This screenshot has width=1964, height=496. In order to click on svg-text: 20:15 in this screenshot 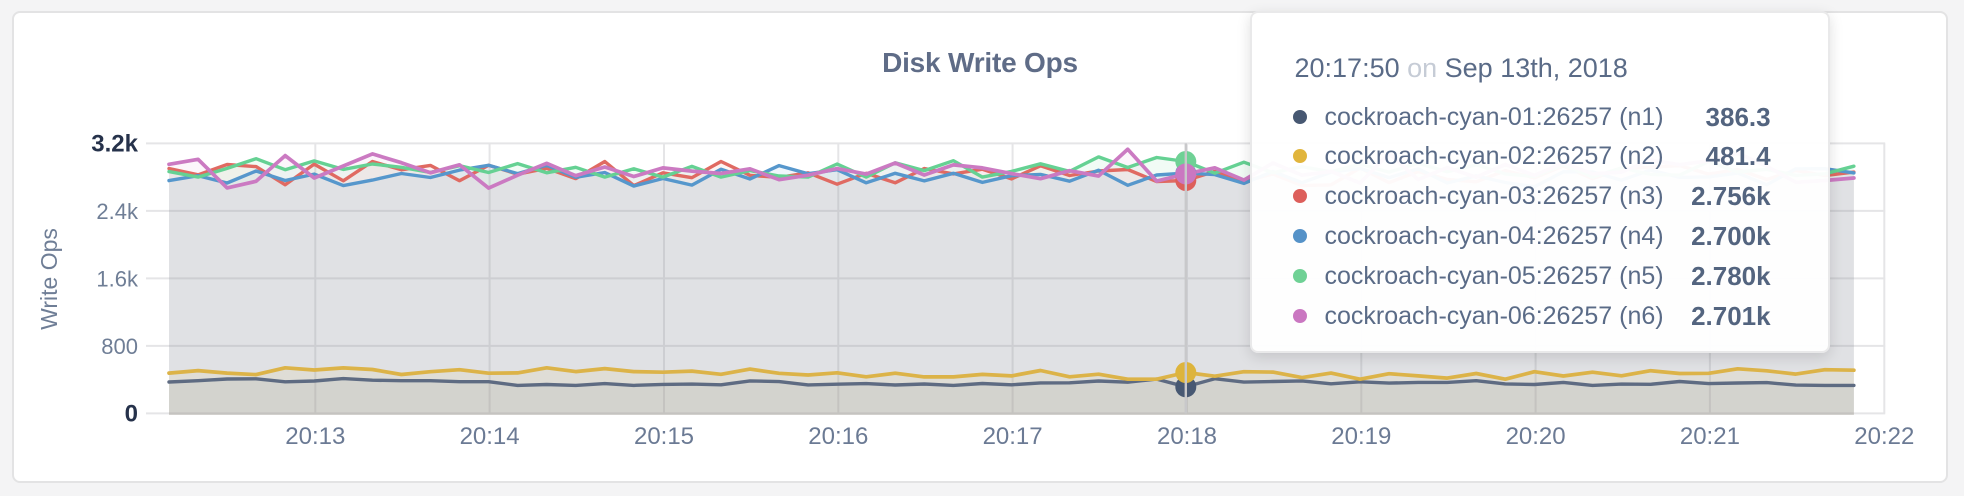, I will do `click(664, 436)`.